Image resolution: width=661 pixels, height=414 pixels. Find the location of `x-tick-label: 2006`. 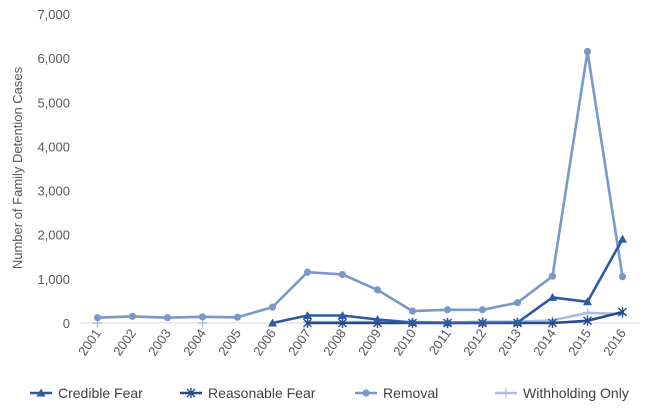

x-tick-label: 2006 is located at coordinates (264, 342).